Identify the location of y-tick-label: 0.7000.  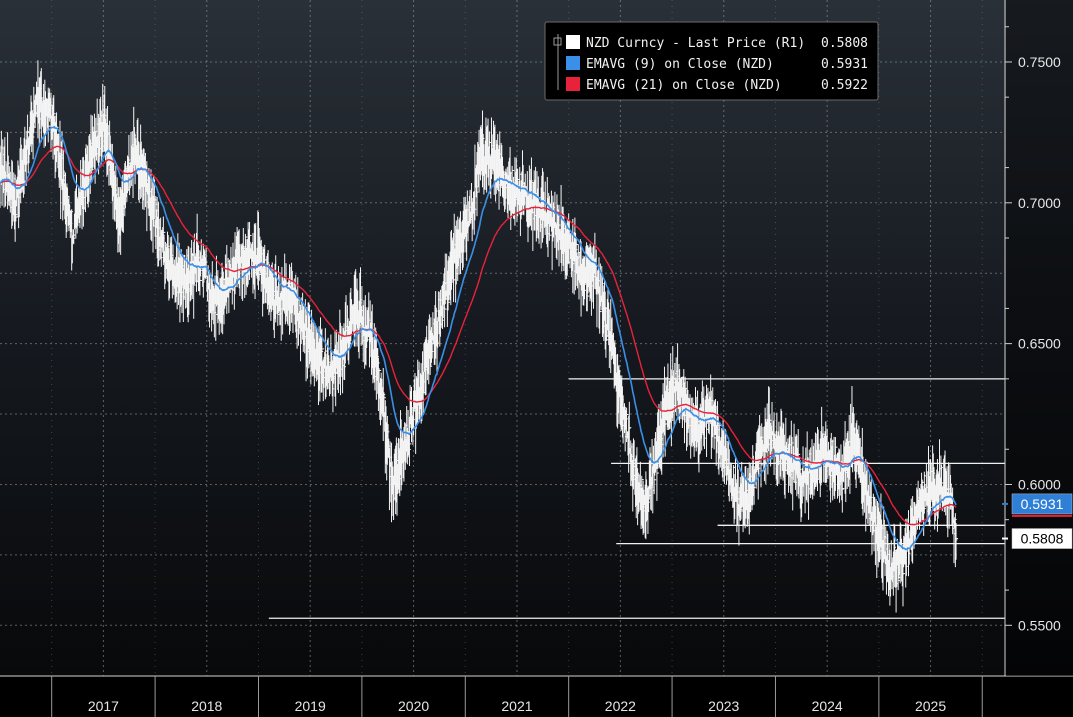
(1039, 203).